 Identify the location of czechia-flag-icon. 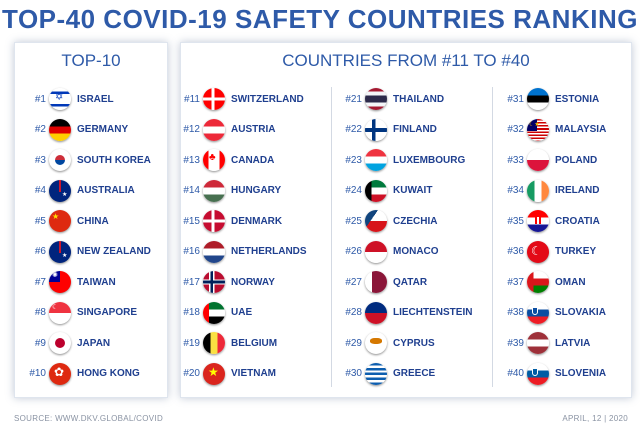
(376, 221).